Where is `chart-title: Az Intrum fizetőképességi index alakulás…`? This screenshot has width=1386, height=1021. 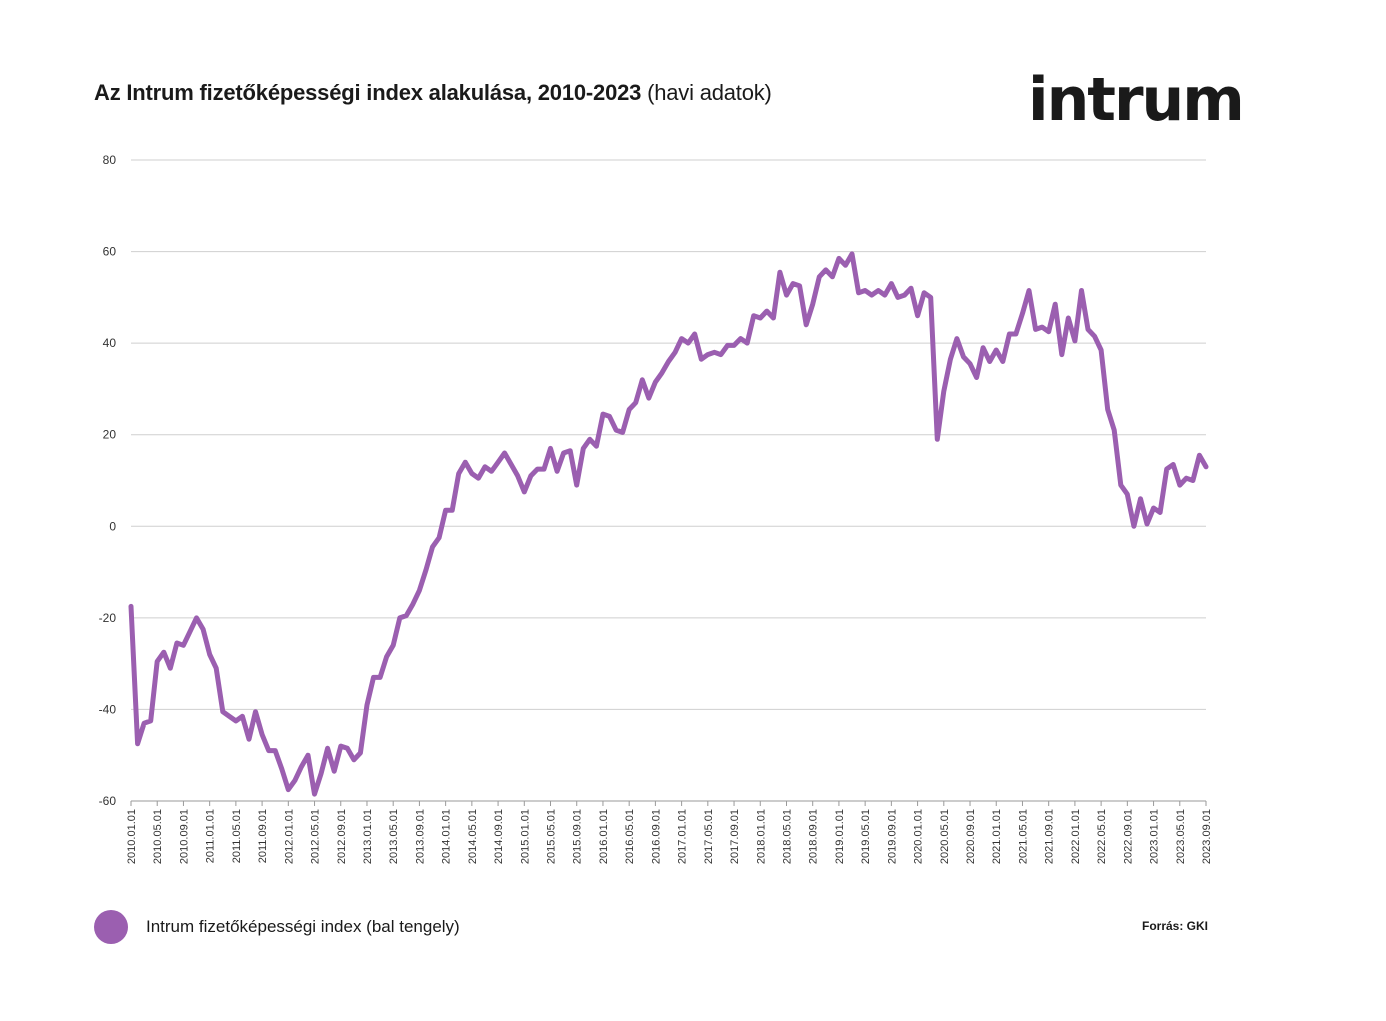
chart-title: Az Intrum fizetőképességi index alakulás… is located at coordinates (433, 93).